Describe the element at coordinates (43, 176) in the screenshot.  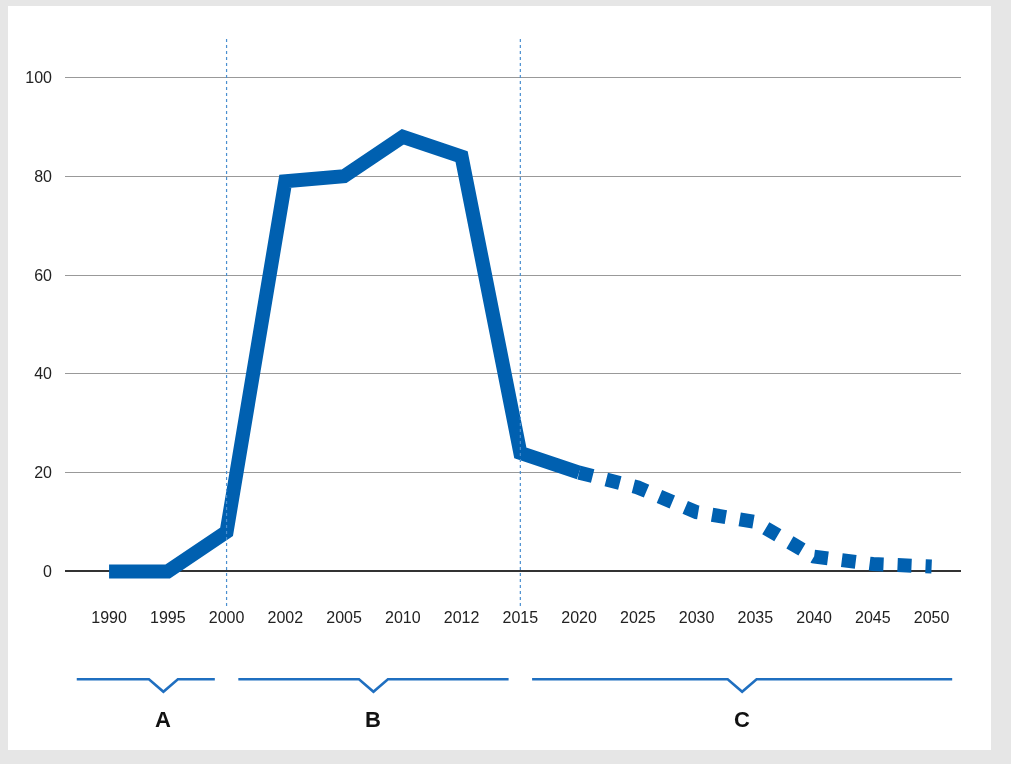
I see `y-tick-label: 80` at that location.